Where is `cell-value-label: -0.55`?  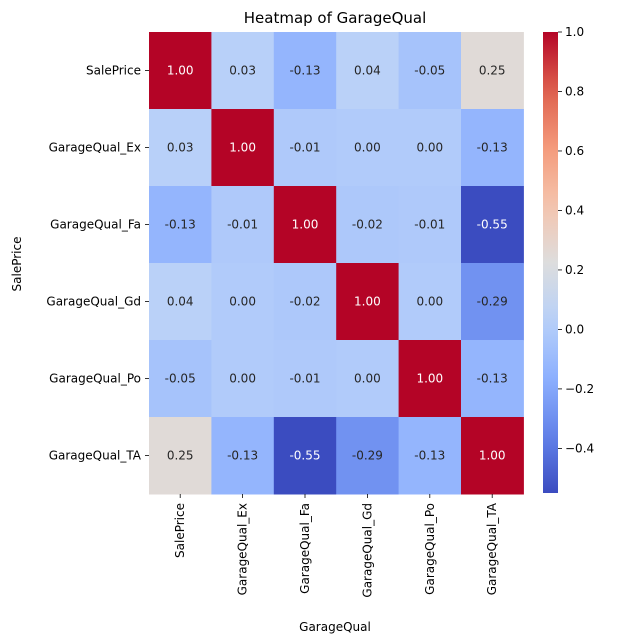 cell-value-label: -0.55 is located at coordinates (492, 225).